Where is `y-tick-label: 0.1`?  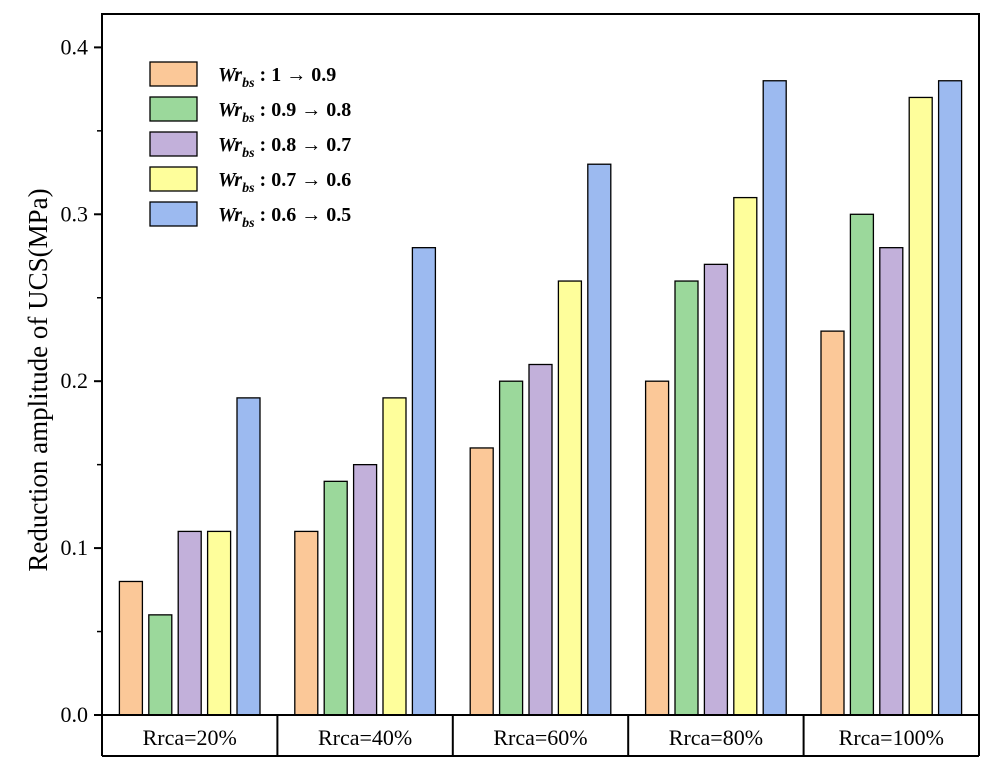
y-tick-label: 0.1 is located at coordinates (75, 547).